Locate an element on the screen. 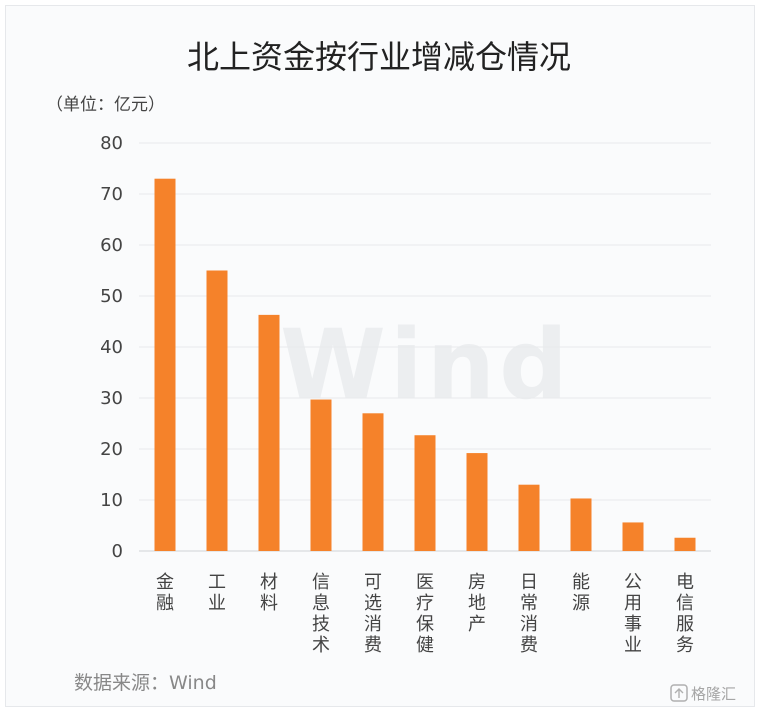  category-label-2: 材料 is located at coordinates (269, 593).